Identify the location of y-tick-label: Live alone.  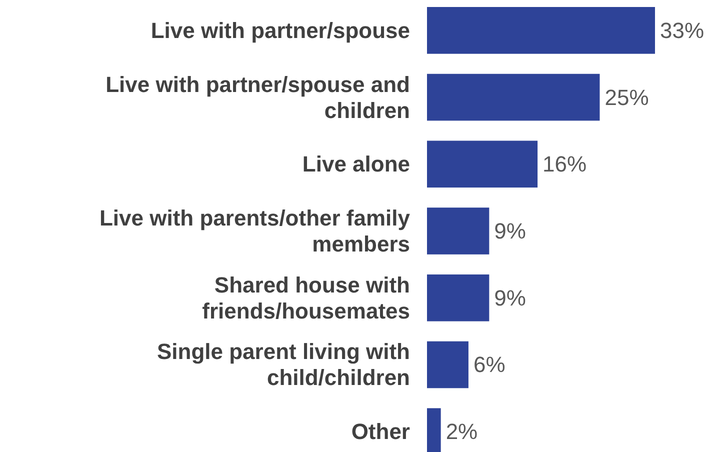
(356, 164).